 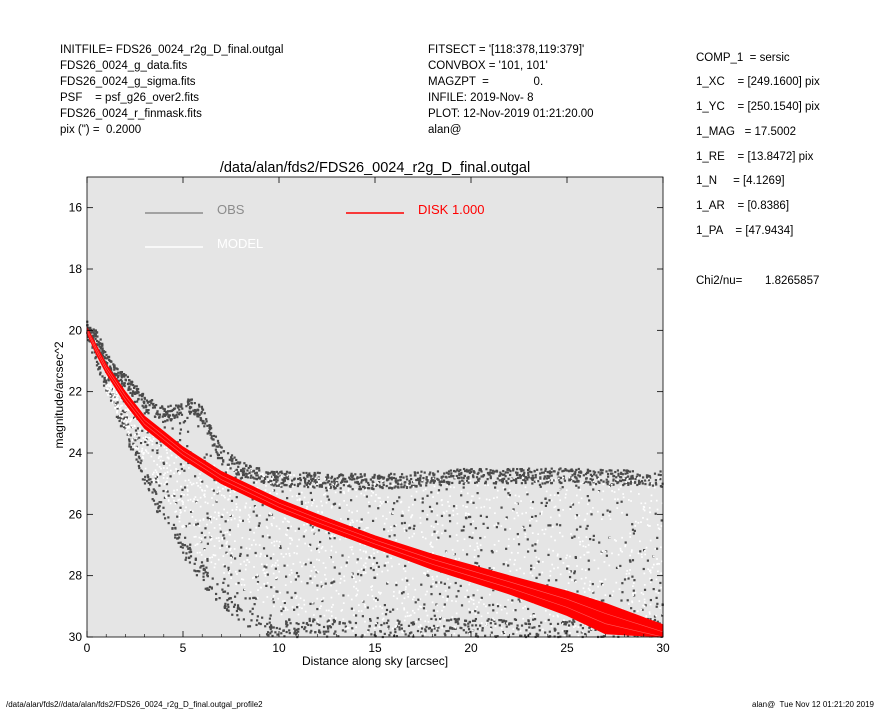 What do you see at coordinates (471, 648) in the screenshot?
I see `x-tick-label: 20` at bounding box center [471, 648].